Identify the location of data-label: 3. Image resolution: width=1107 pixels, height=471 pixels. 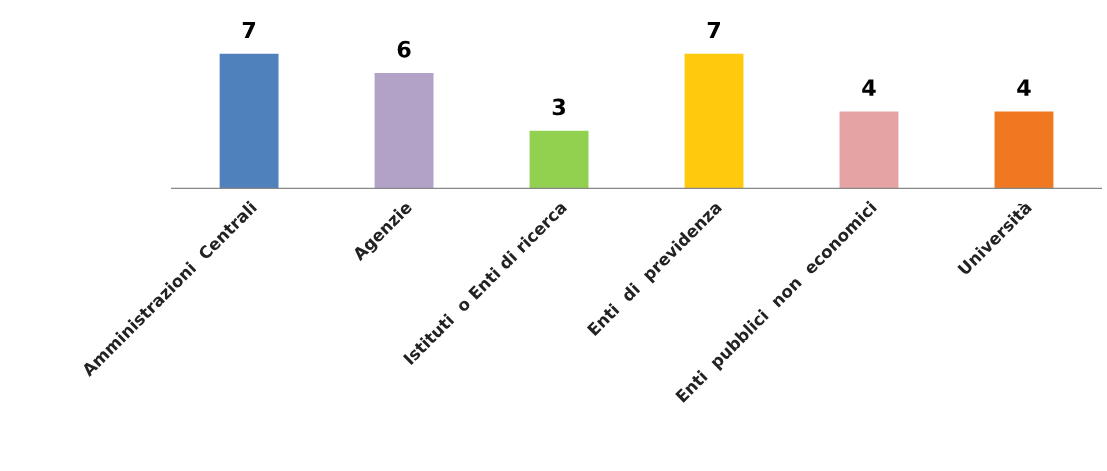
(558, 107).